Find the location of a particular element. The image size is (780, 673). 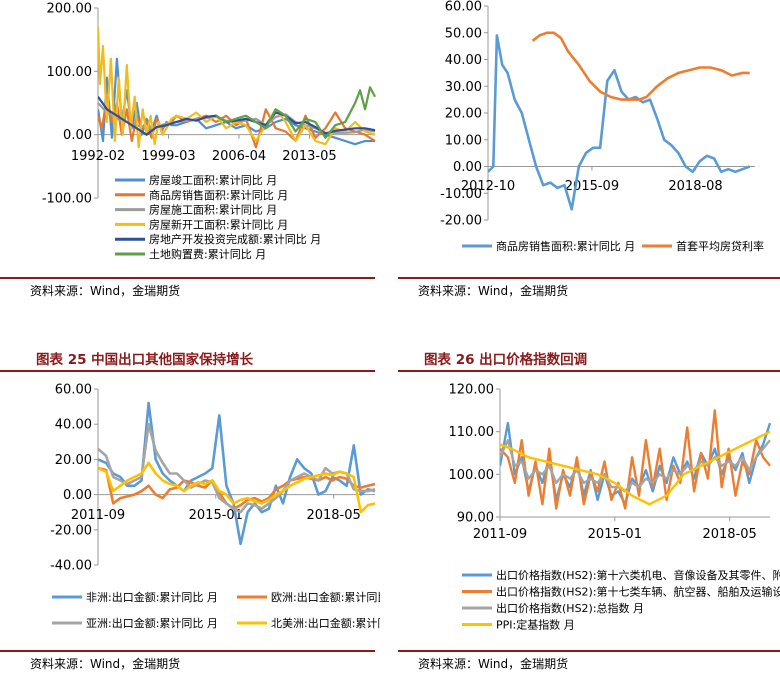

y-tick-label: 110.00 is located at coordinates (472, 432).